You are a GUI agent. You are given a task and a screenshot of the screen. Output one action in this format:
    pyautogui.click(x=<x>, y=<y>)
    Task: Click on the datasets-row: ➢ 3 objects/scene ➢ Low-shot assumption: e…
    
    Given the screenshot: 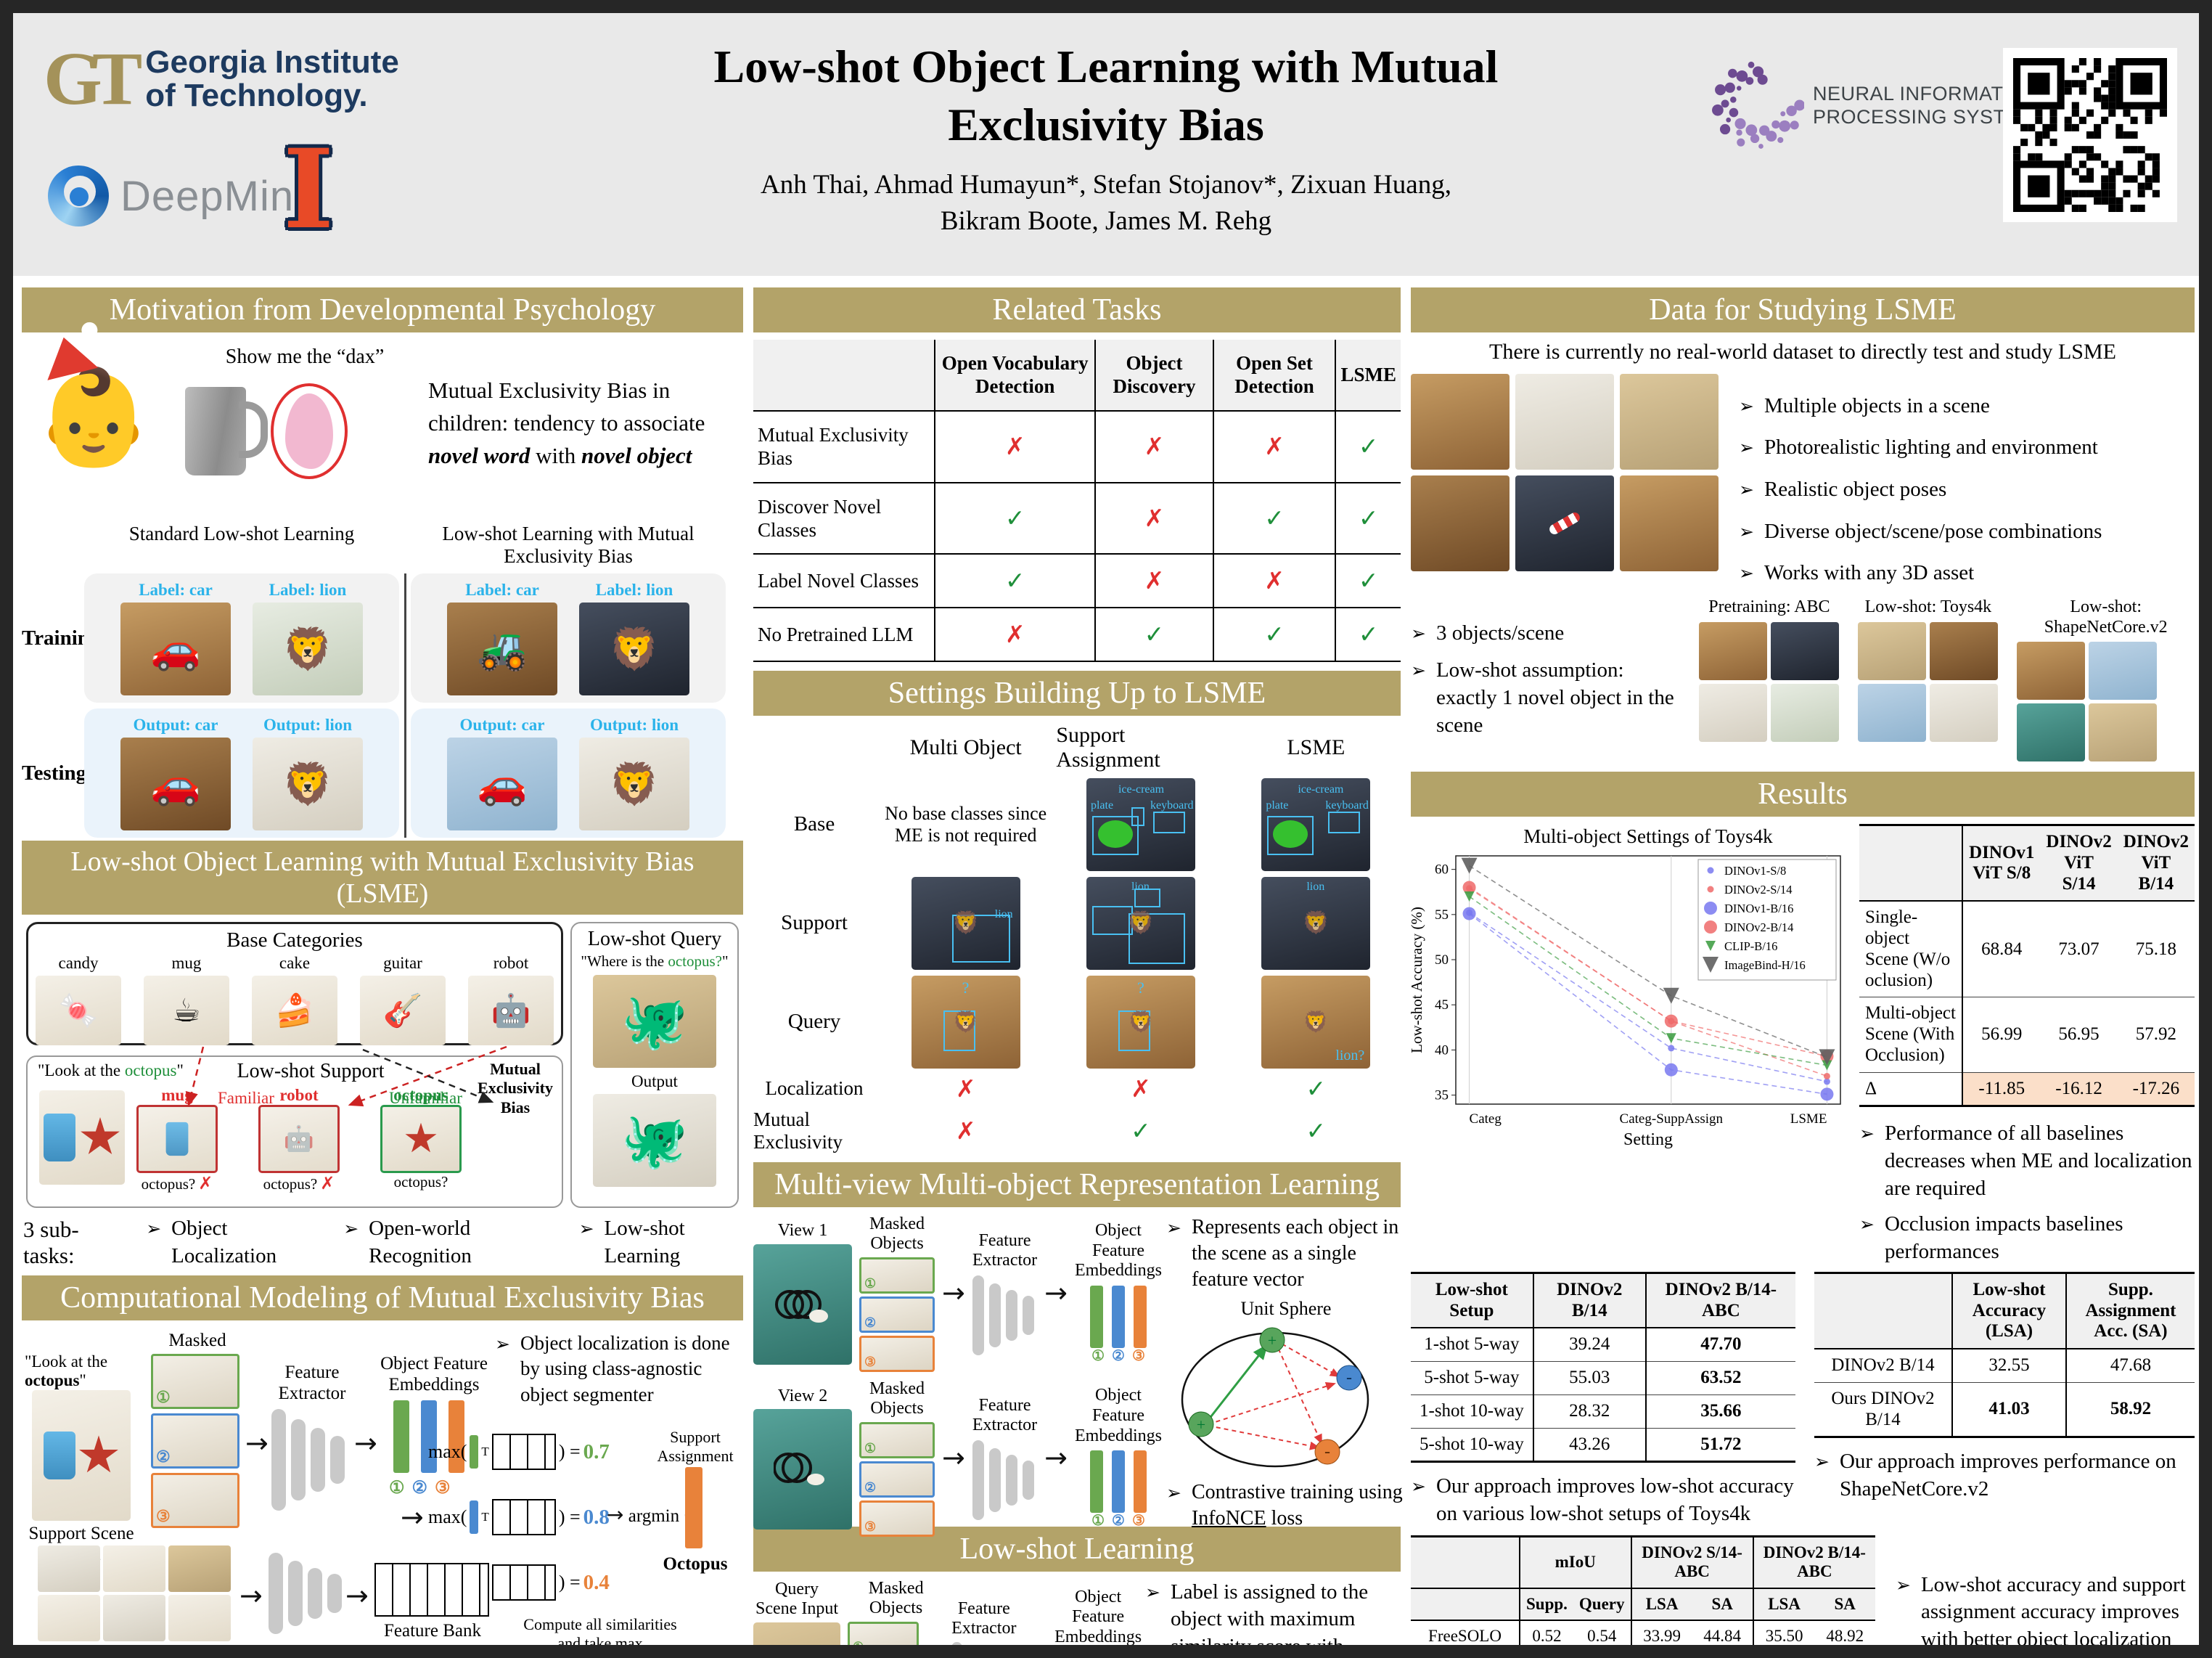 What is the action you would take?
    pyautogui.click(x=1803, y=679)
    